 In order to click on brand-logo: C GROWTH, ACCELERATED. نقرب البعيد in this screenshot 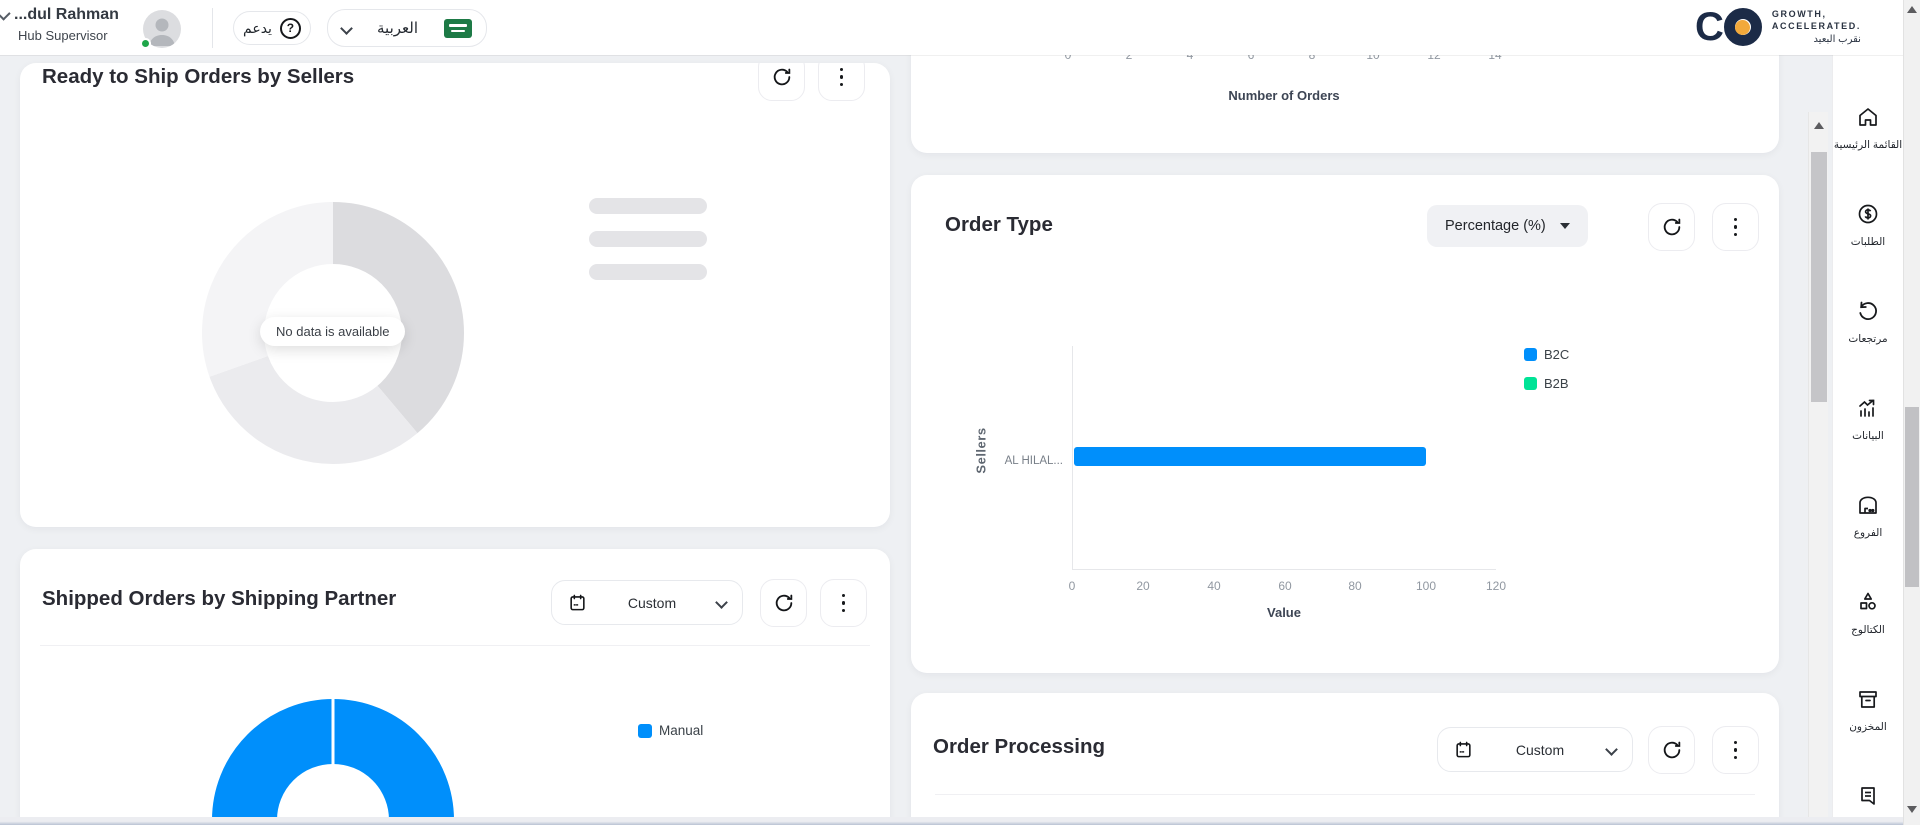, I will do `click(1778, 27)`.